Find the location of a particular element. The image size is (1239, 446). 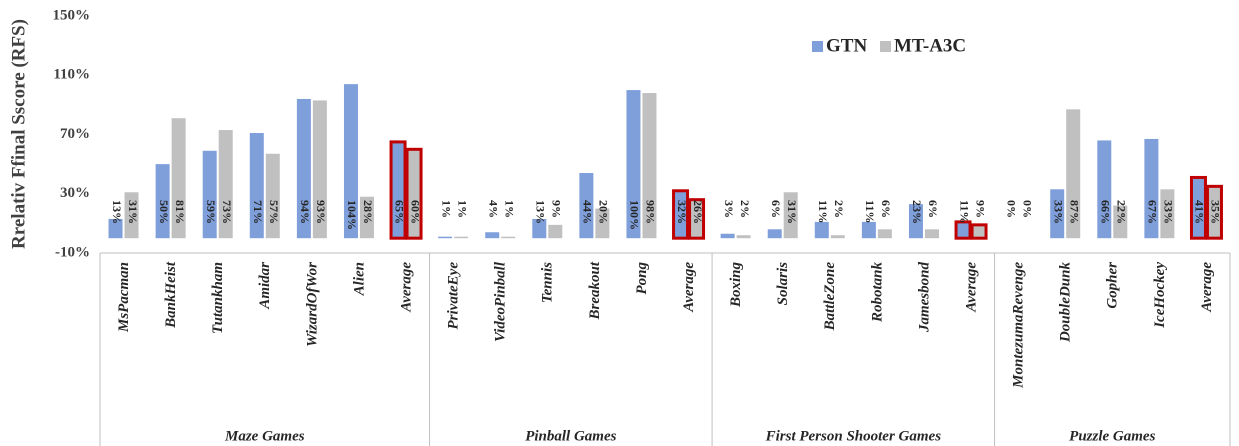

x-tick-label: DoubleDunk is located at coordinates (1066, 303).